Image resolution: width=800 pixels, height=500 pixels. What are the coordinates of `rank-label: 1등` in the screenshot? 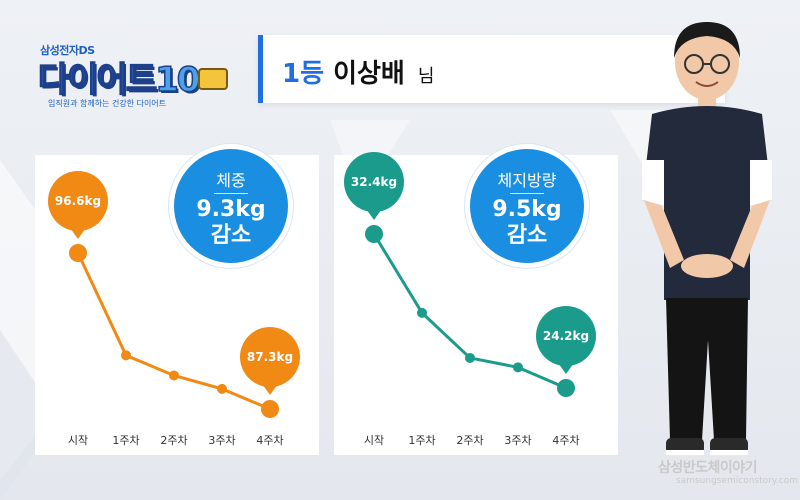 It's located at (303, 74).